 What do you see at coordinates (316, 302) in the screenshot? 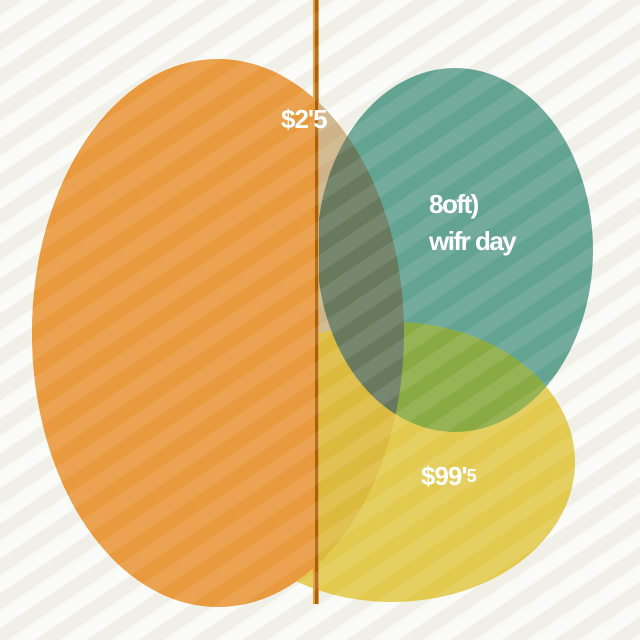
I see `divider-line-core` at bounding box center [316, 302].